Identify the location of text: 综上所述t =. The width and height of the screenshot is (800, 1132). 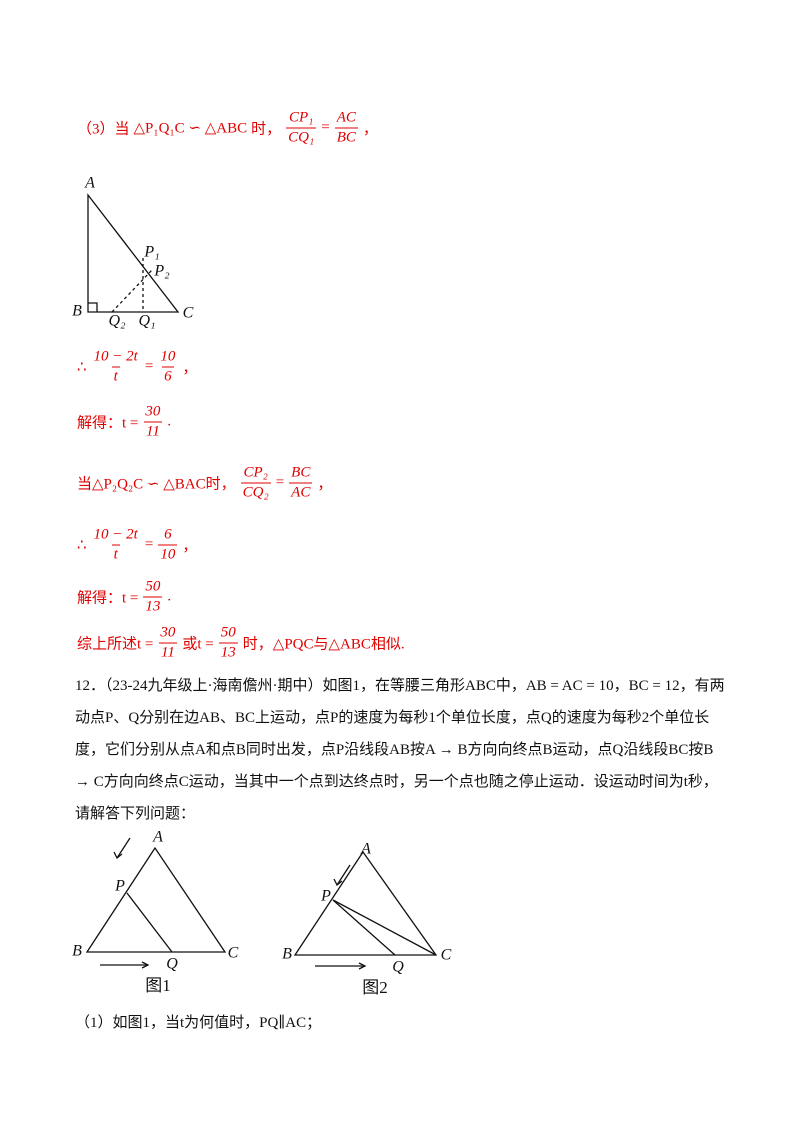
(115, 644).